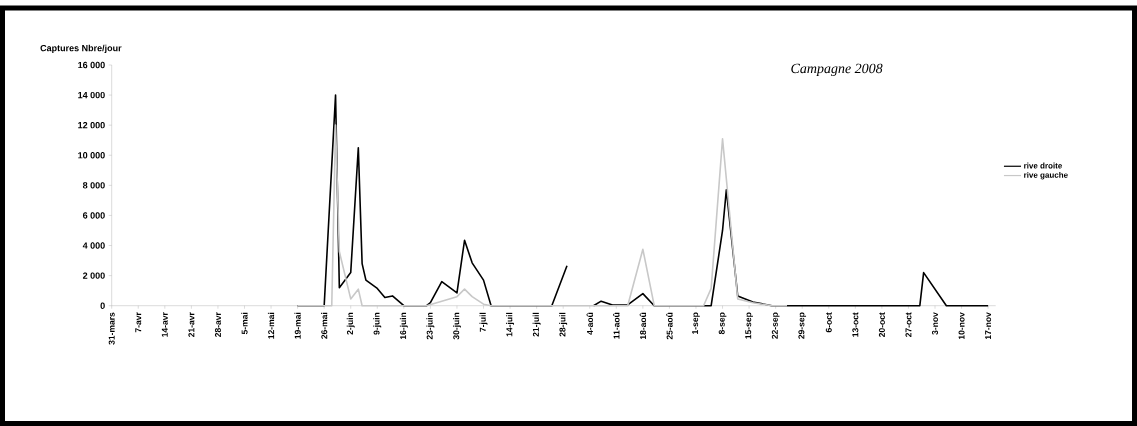 The image size is (1137, 426). What do you see at coordinates (271, 325) in the screenshot?
I see `x-tick-label: 12-mai` at bounding box center [271, 325].